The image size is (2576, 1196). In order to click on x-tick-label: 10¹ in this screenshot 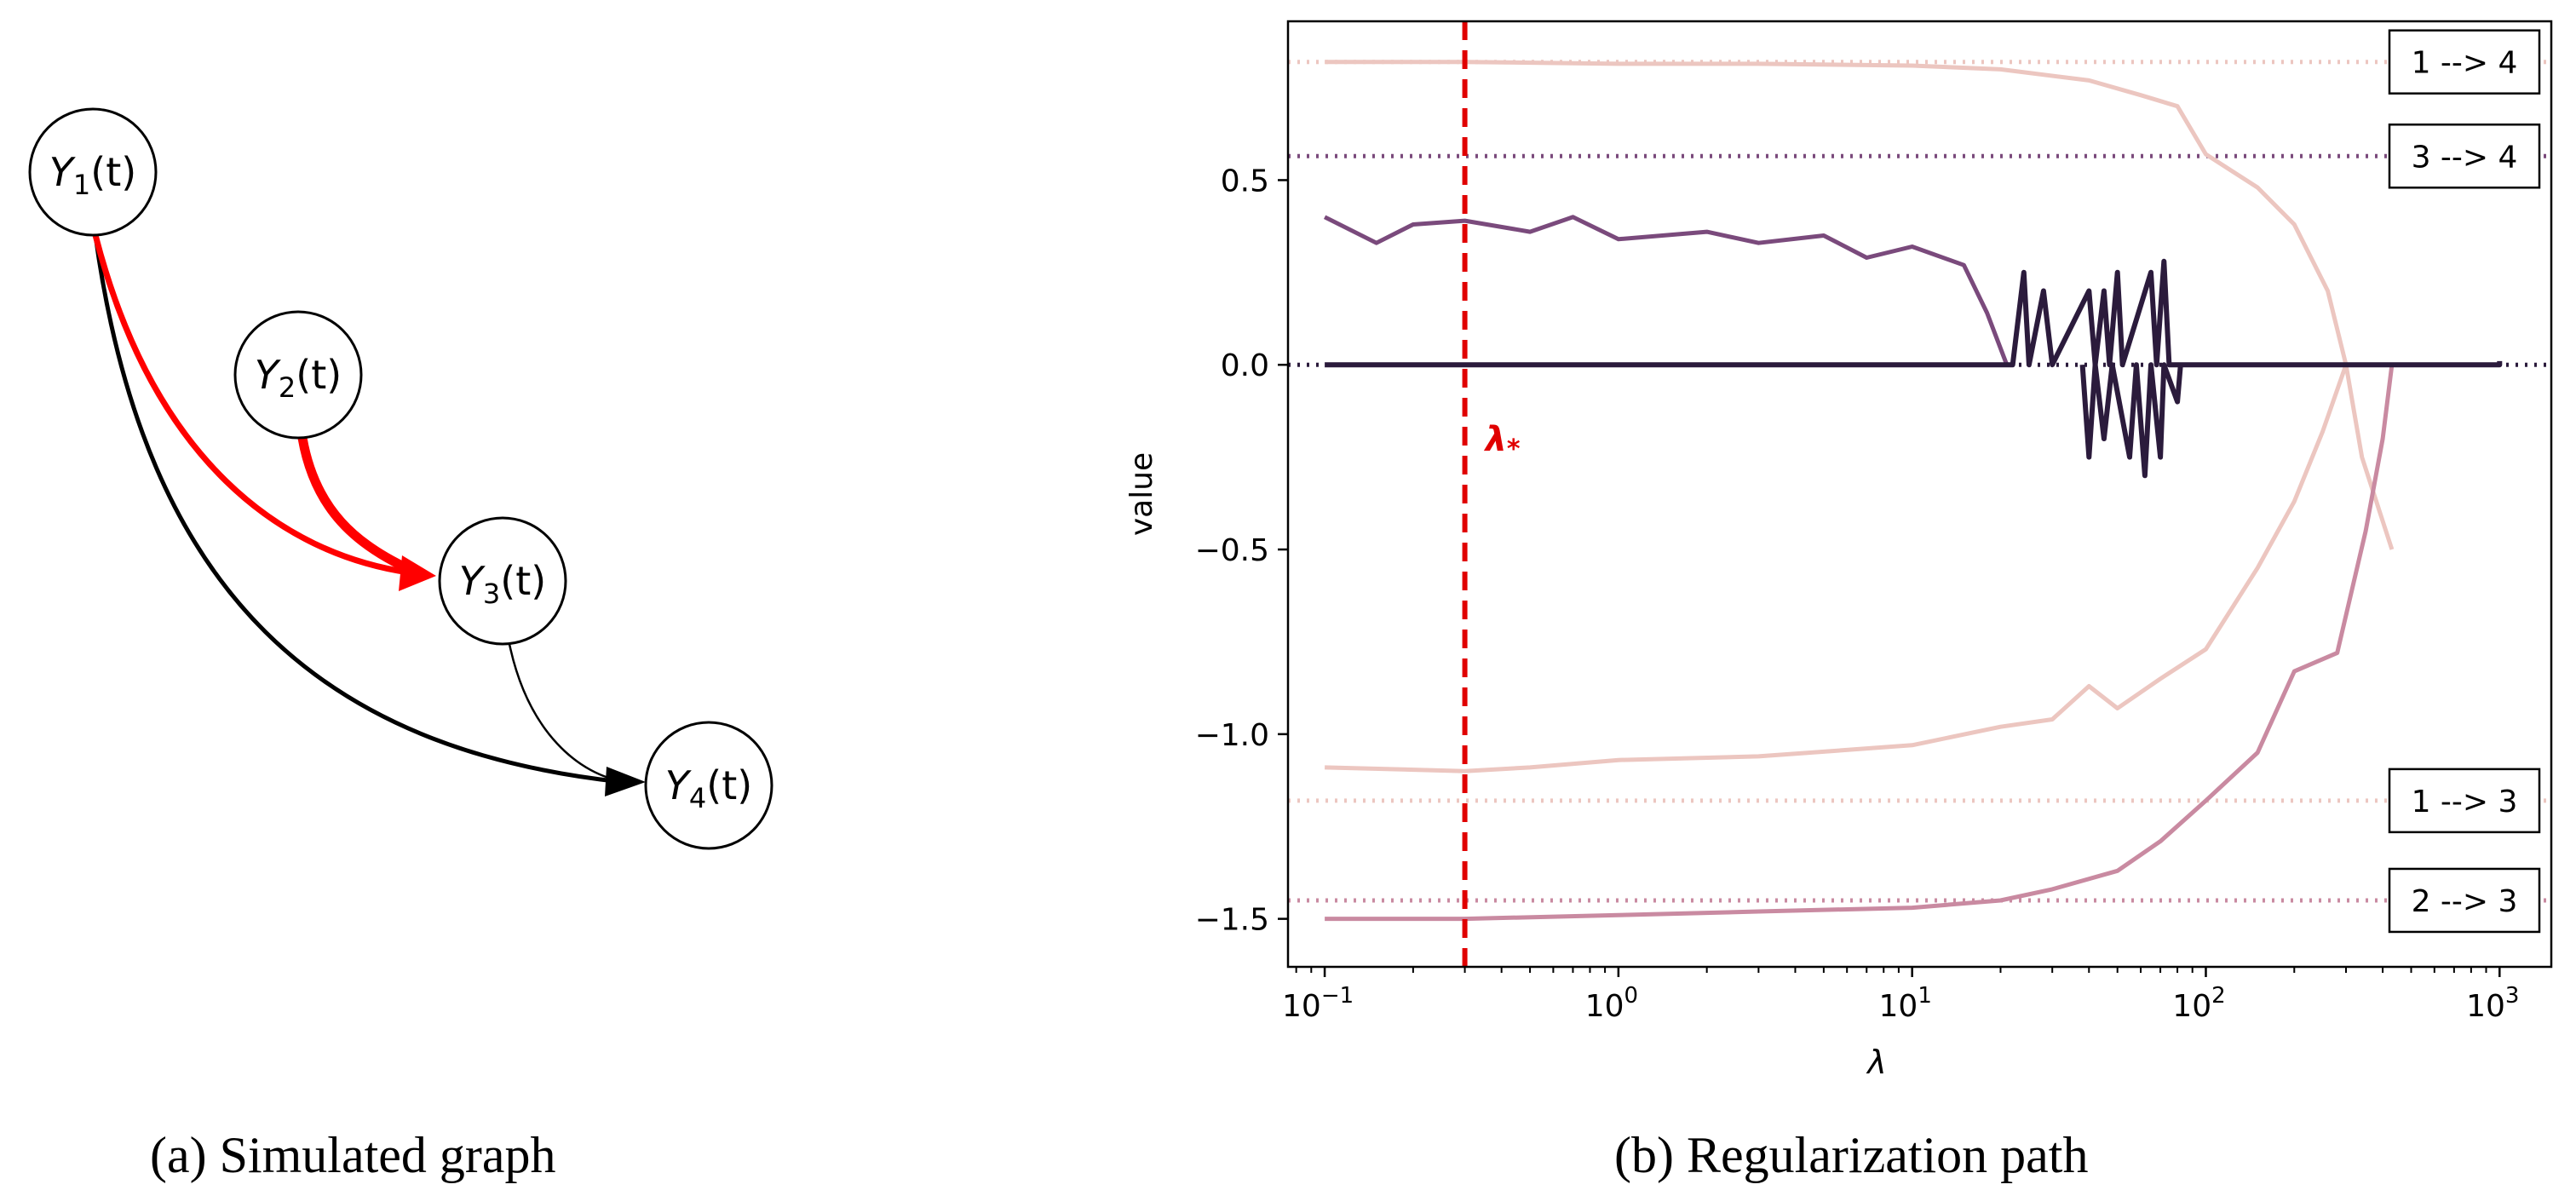, I will do `click(1906, 1004)`.